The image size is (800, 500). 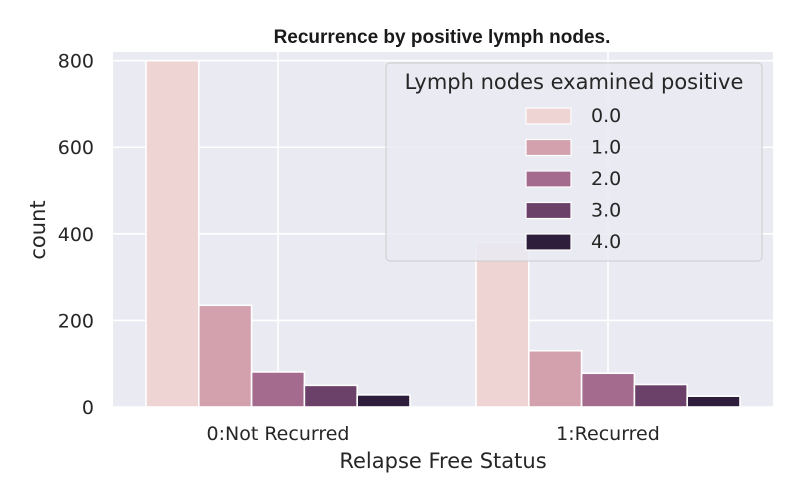 I want to click on bar-0.0-1, so click(x=502, y=324).